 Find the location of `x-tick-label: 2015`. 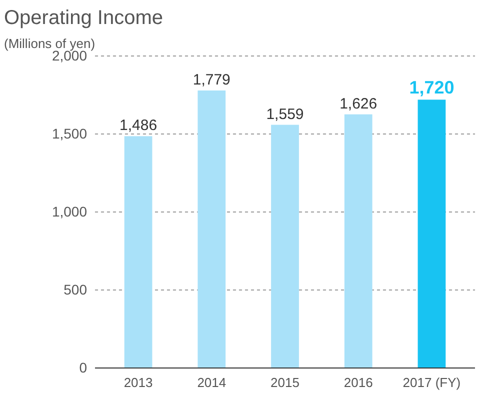

x-tick-label: 2015 is located at coordinates (285, 382).